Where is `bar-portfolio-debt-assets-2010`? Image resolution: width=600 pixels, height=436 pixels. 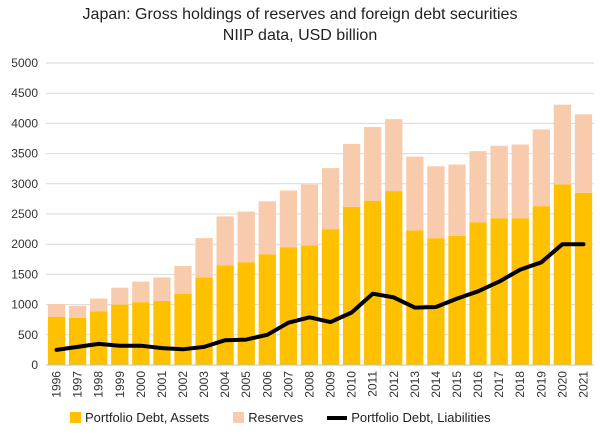
bar-portfolio-debt-assets-2010 is located at coordinates (351, 285).